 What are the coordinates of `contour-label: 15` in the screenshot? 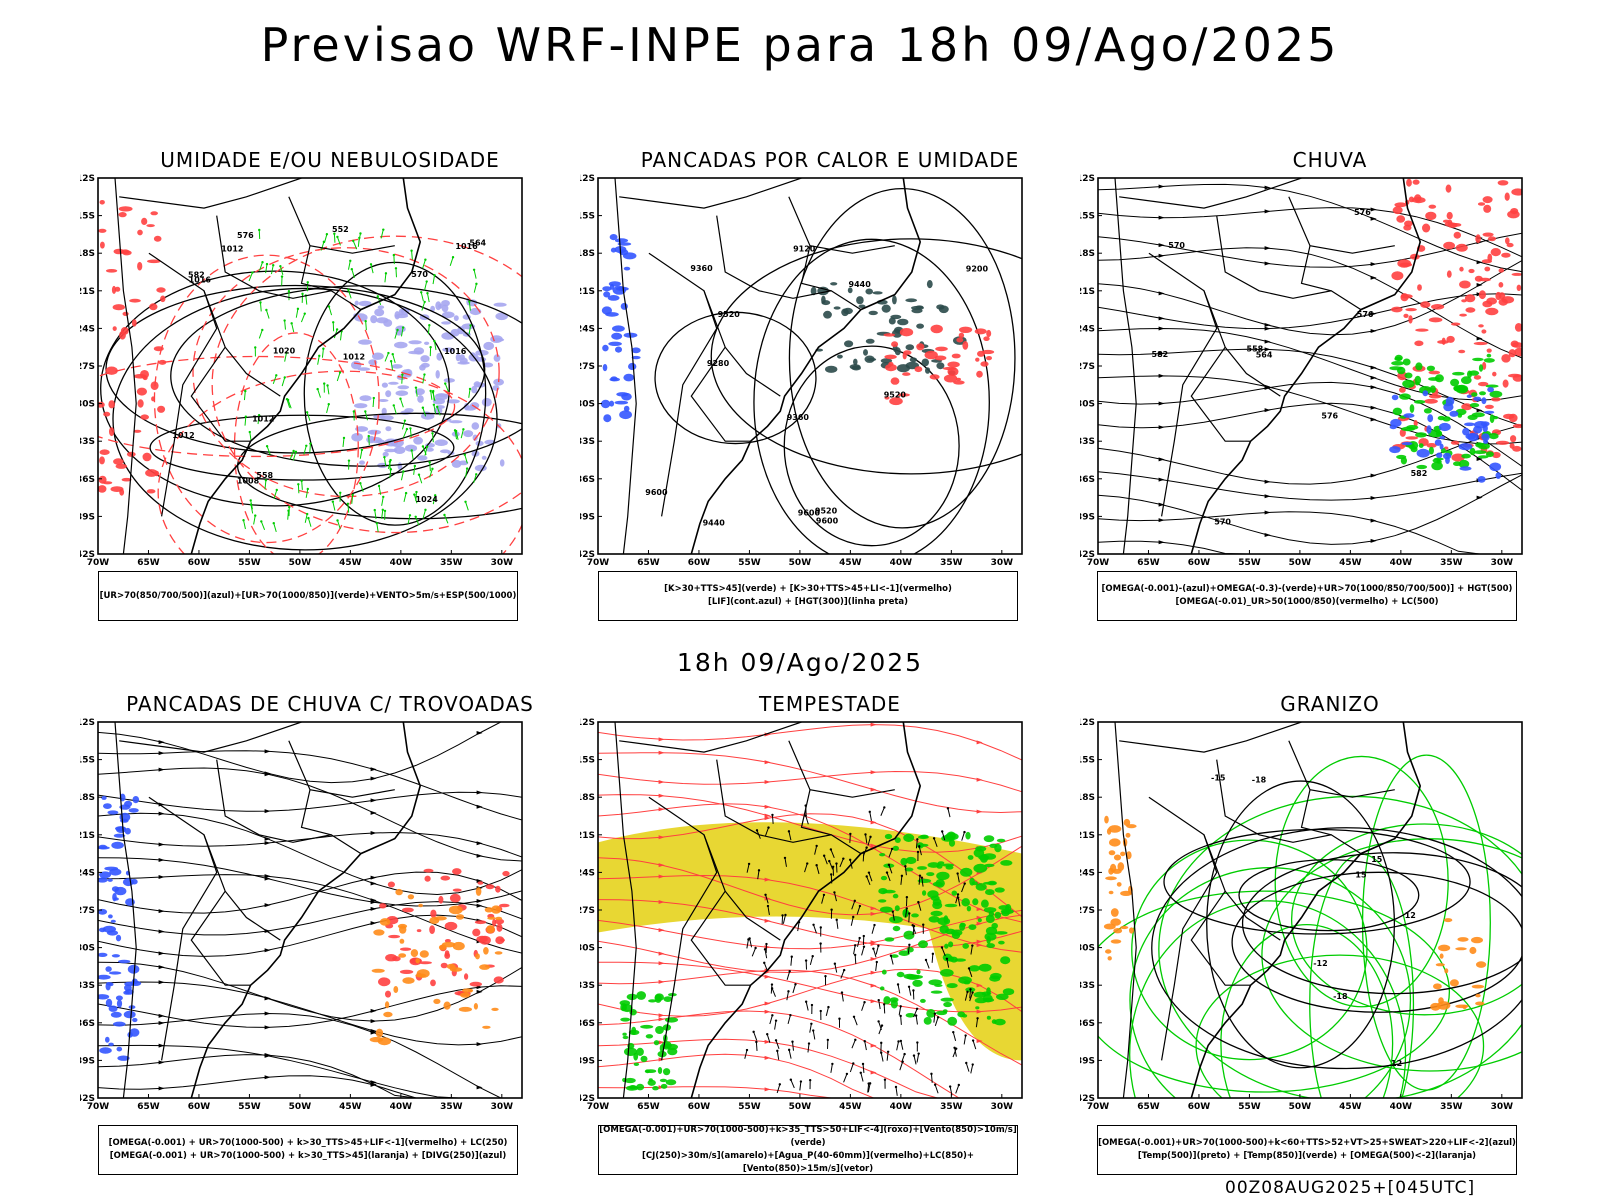 It's located at (1361, 875).